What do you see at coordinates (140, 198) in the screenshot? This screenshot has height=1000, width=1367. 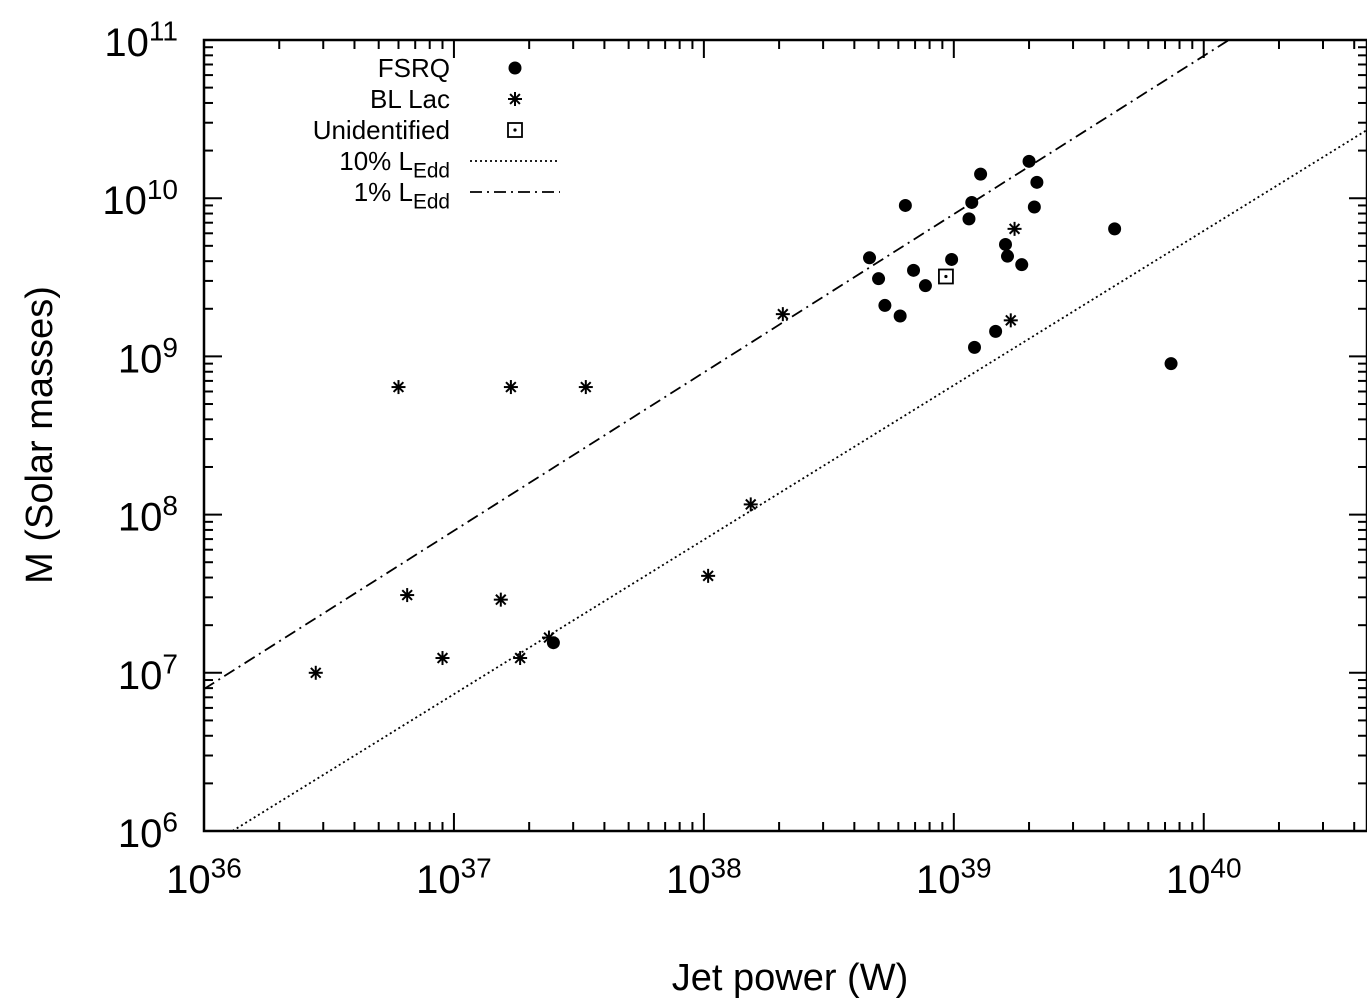 I see `y-tick-label: 10¹⁰` at bounding box center [140, 198].